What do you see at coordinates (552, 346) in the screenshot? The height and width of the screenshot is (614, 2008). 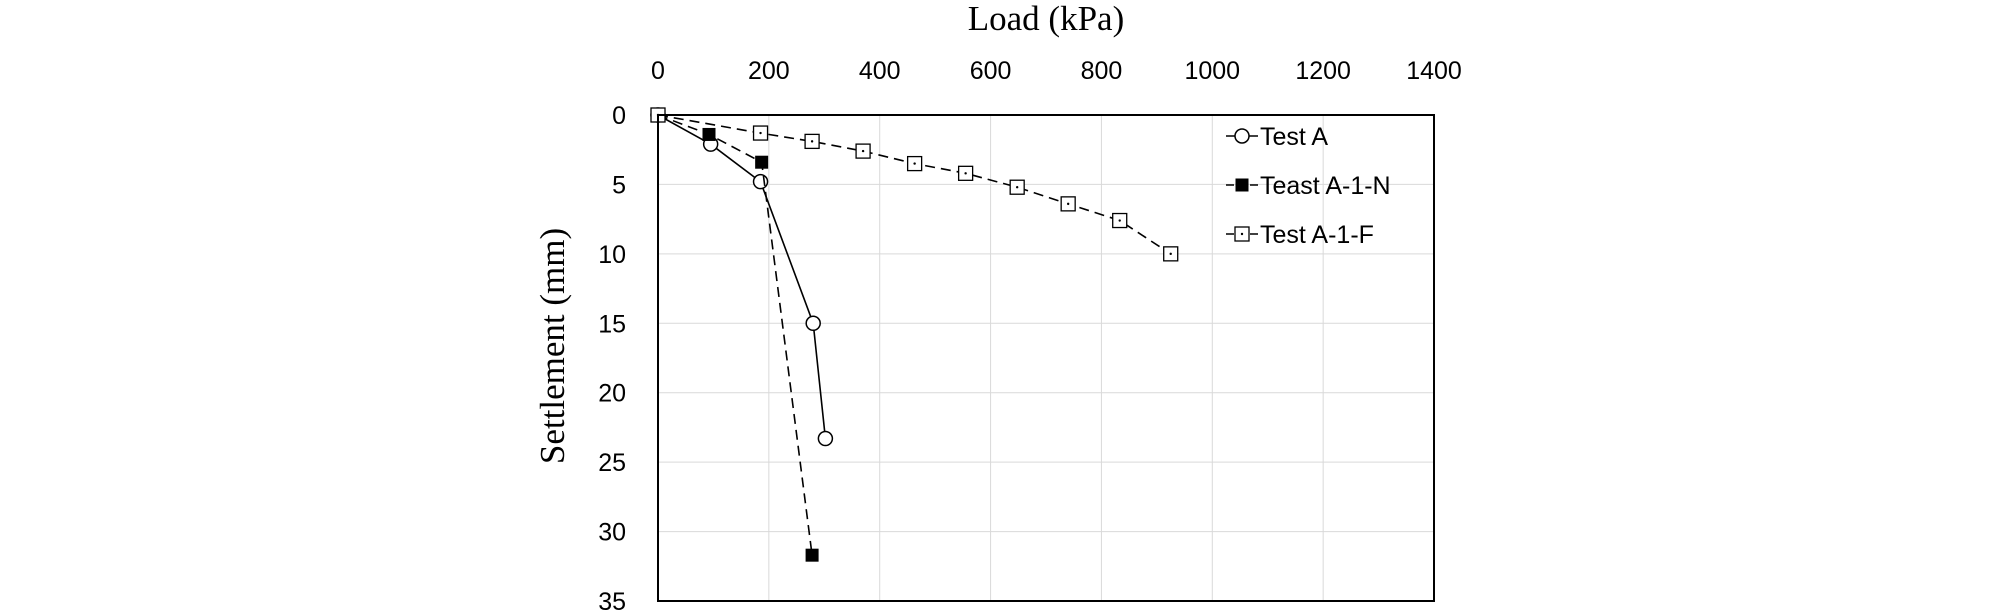 I see `y-axis-label: Settlement (mm)` at bounding box center [552, 346].